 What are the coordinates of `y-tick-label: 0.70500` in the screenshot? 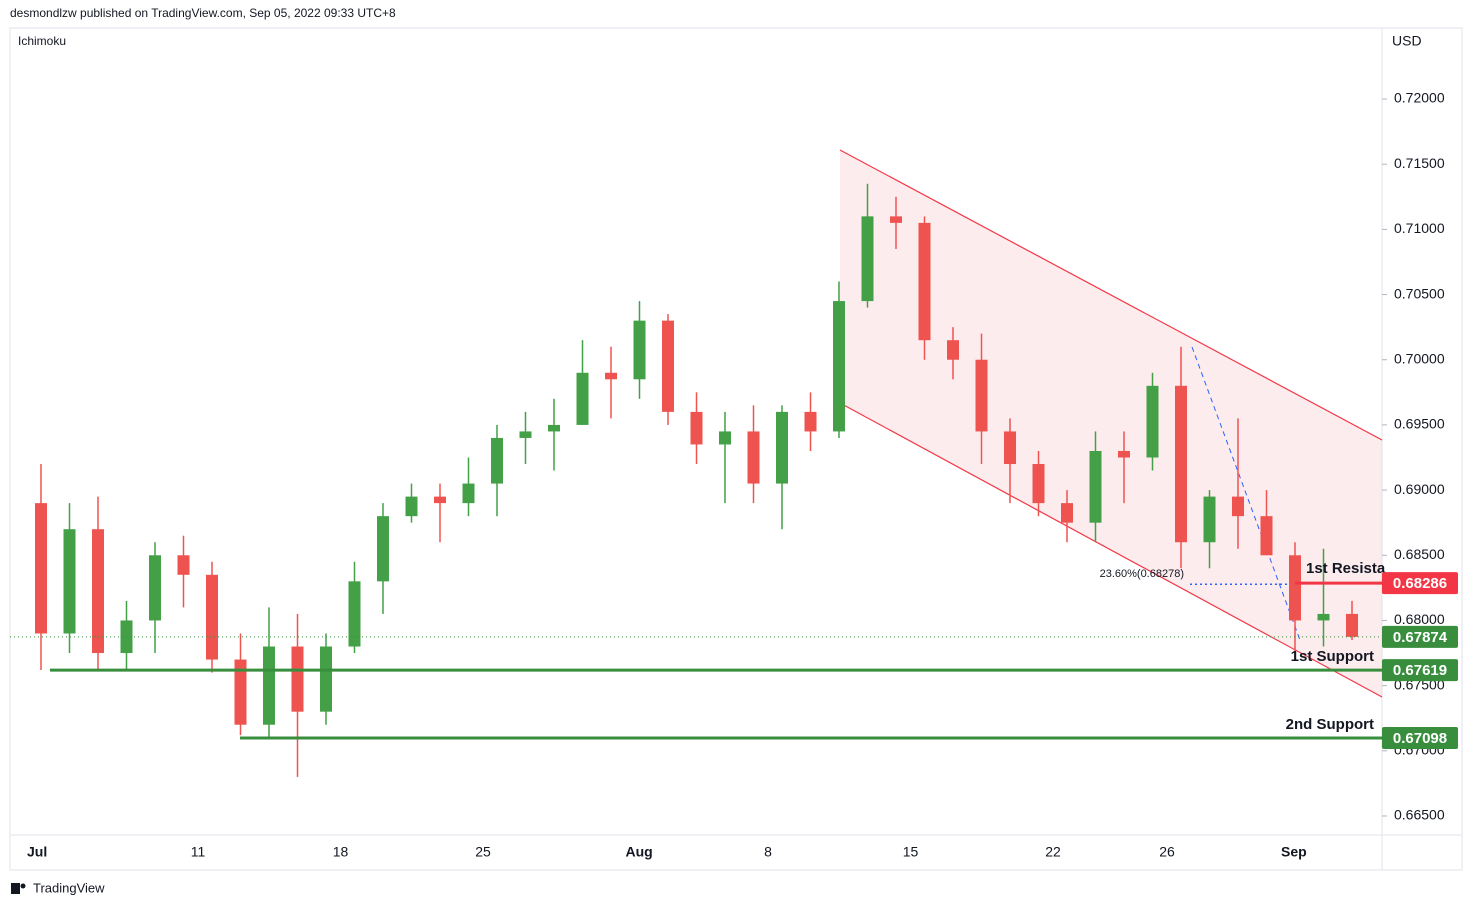 It's located at (1419, 293).